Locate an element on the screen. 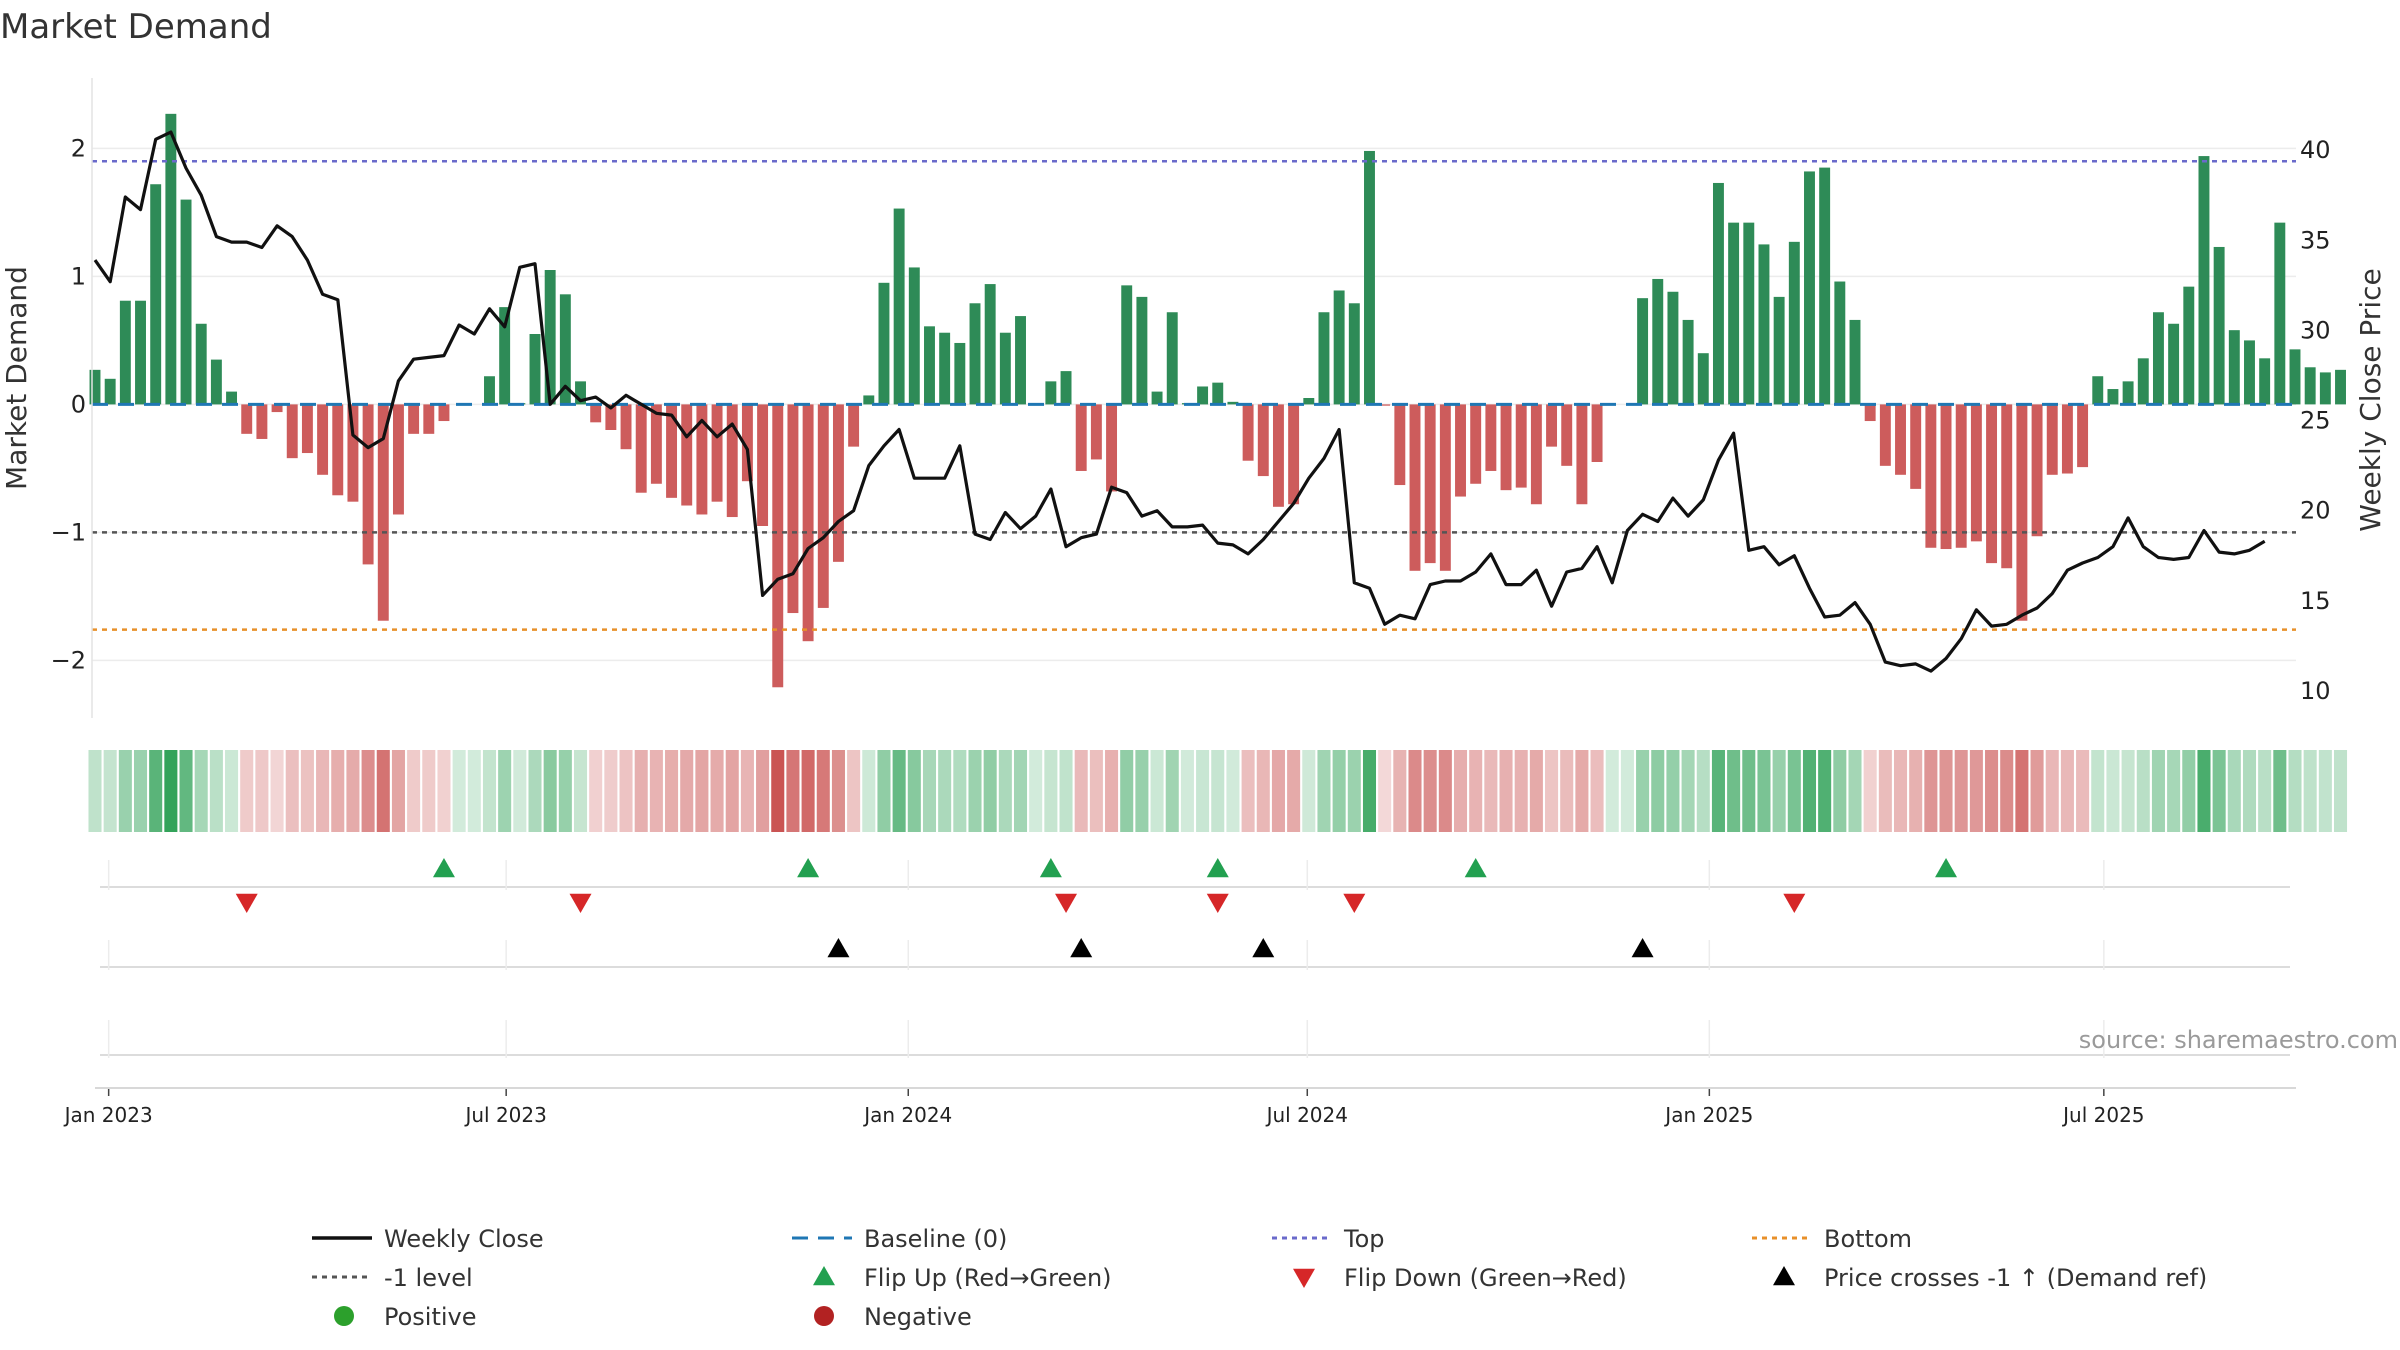 The width and height of the screenshot is (2400, 1350). left-y-tick-label: 2 is located at coordinates (78, 148).